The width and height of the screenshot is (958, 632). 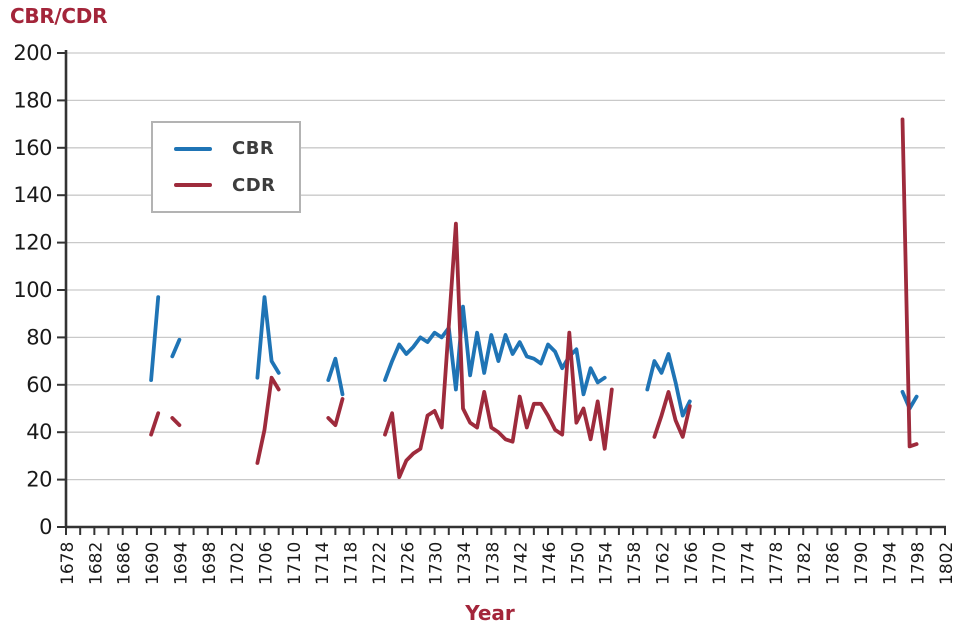 What do you see at coordinates (266, 563) in the screenshot?
I see `x-tick-label: 1706` at bounding box center [266, 563].